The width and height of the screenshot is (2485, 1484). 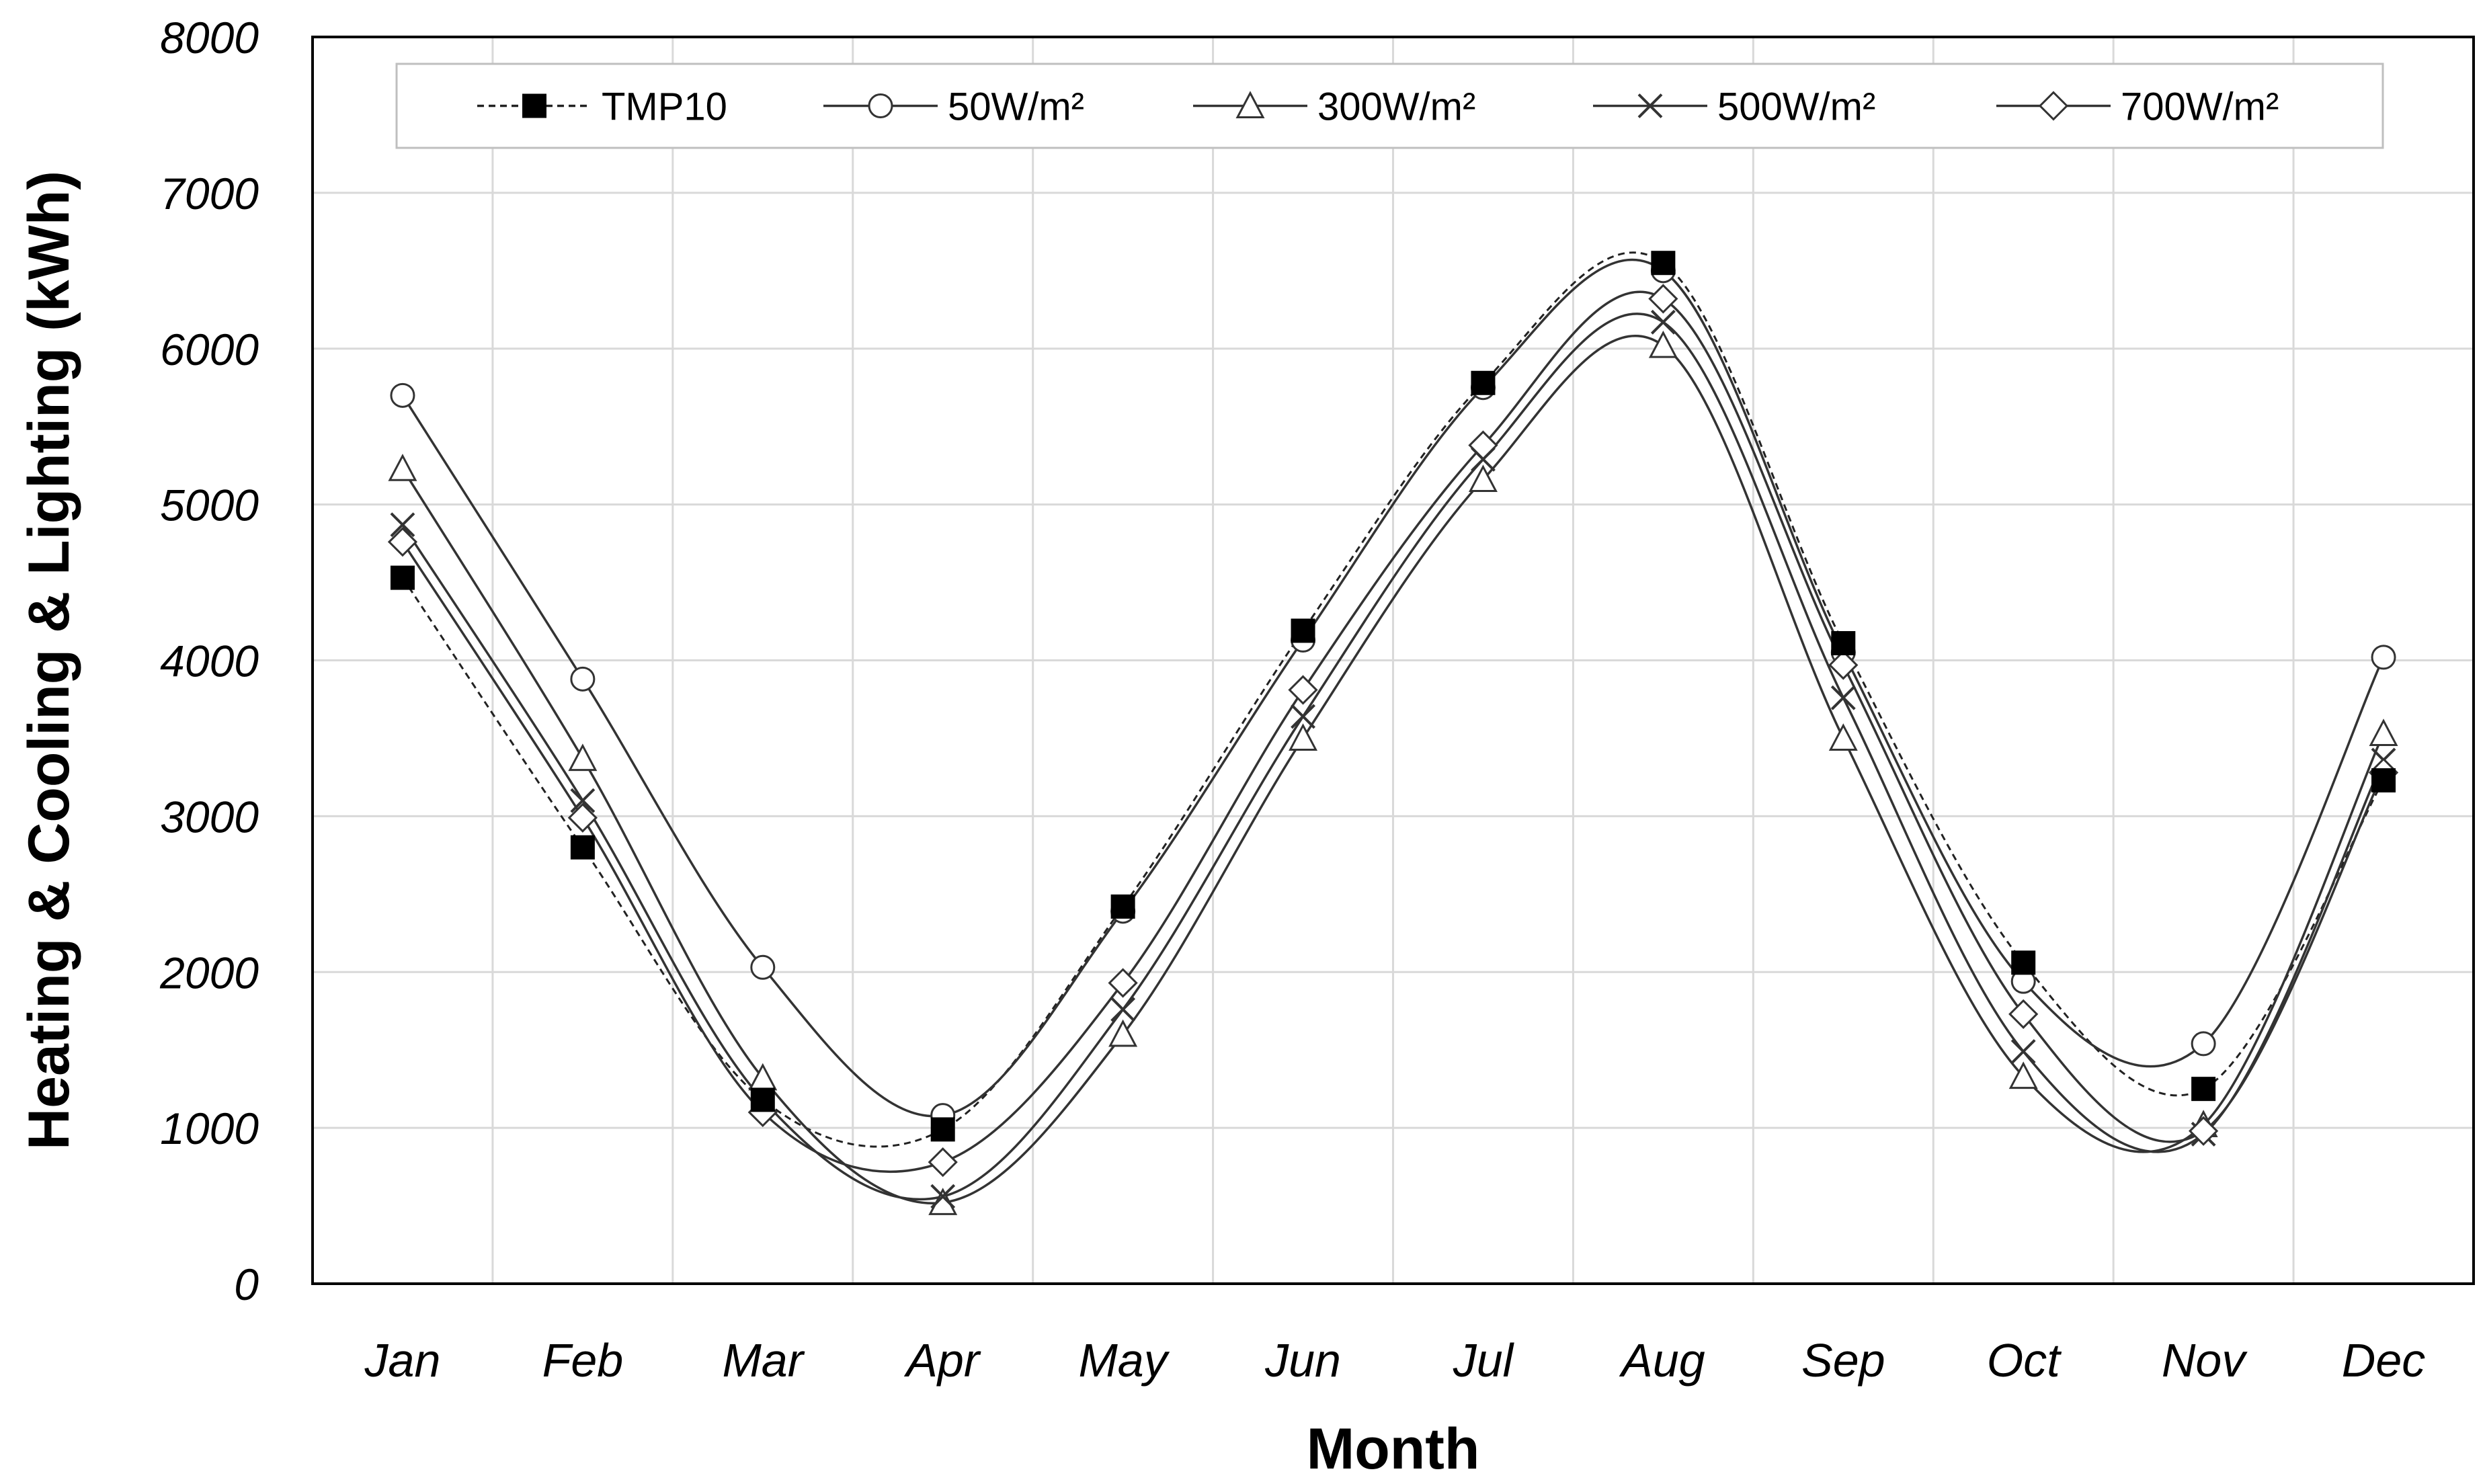 I want to click on y-tick-label: 3000, so click(x=210, y=816).